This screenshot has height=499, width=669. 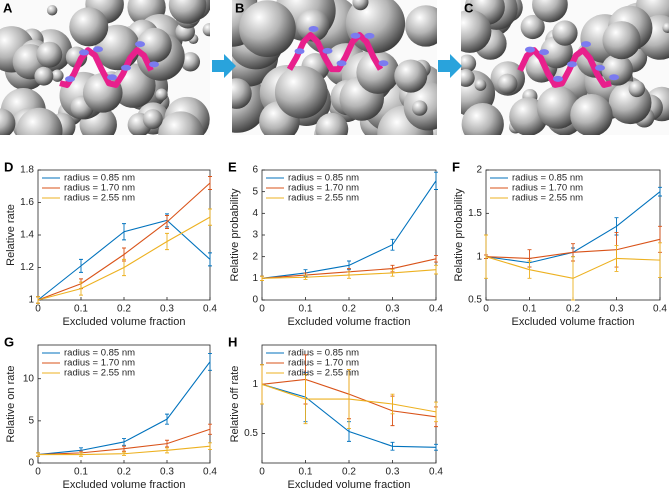 What do you see at coordinates (475, 213) in the screenshot?
I see `y-tick-label: 1.5` at bounding box center [475, 213].